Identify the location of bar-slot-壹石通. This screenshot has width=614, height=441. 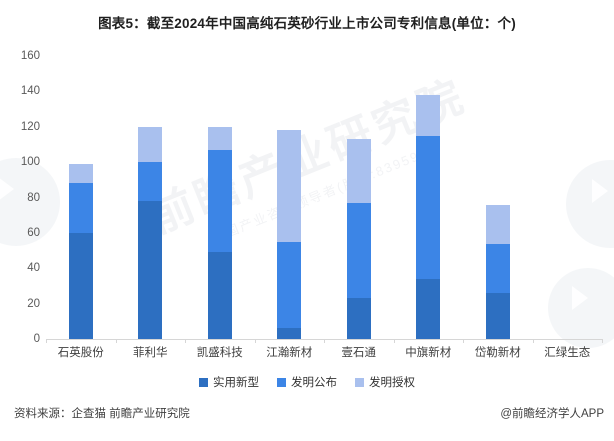
(359, 197).